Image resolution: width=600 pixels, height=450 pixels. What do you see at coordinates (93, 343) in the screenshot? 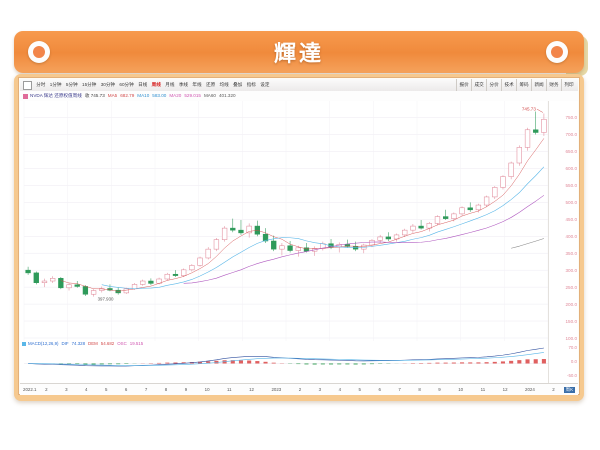
I see `macd-dem-name: DEM` at bounding box center [93, 343].